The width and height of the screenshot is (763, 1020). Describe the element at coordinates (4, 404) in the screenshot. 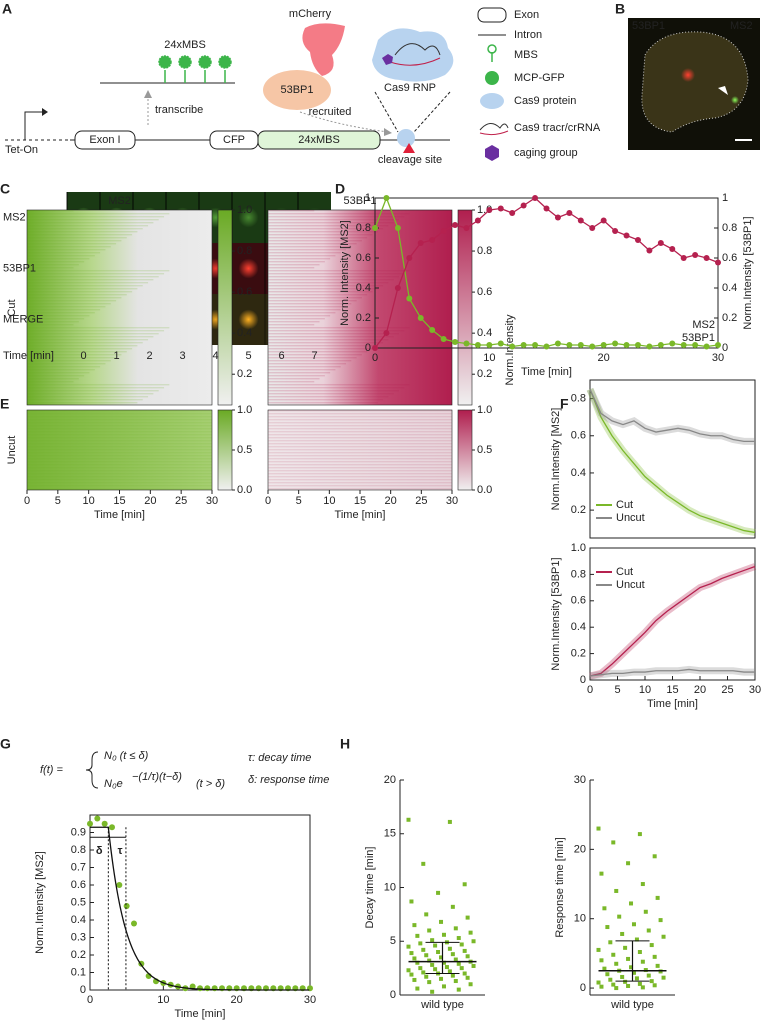

I see `panel-label: E` at that location.